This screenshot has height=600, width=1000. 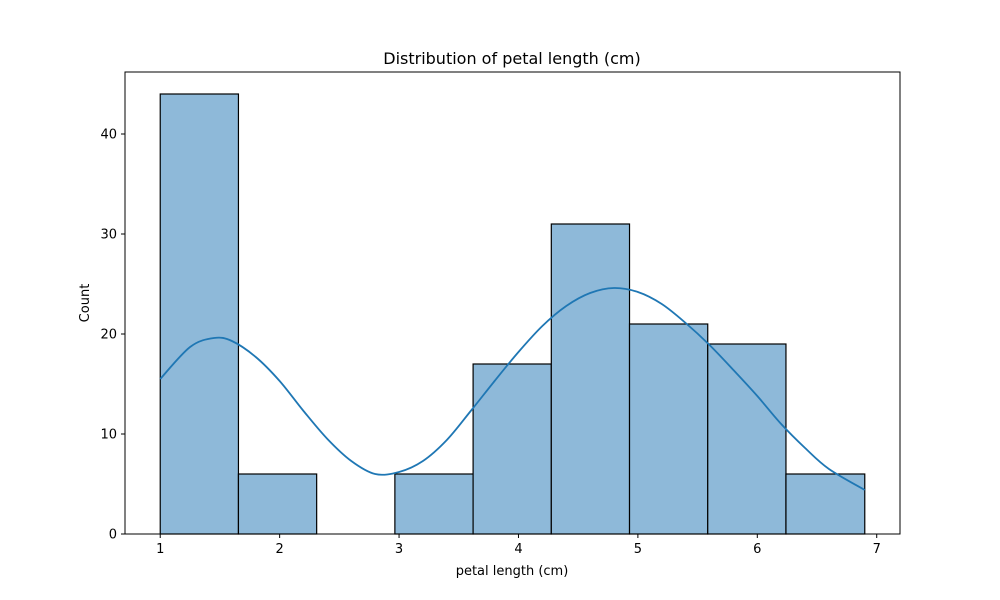 I want to click on y-tick-label: 0, so click(x=113, y=535).